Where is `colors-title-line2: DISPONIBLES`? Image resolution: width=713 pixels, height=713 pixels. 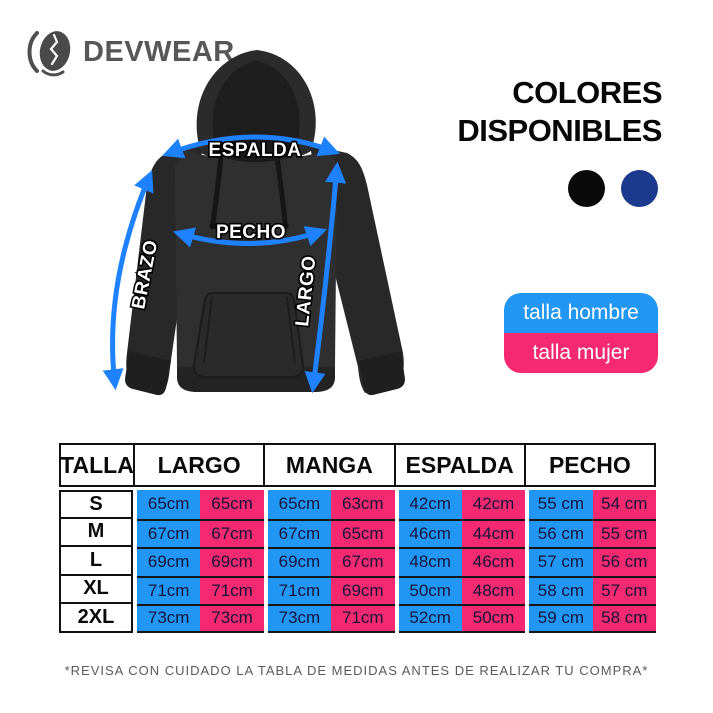
colors-title-line2: DISPONIBLES is located at coordinates (559, 130).